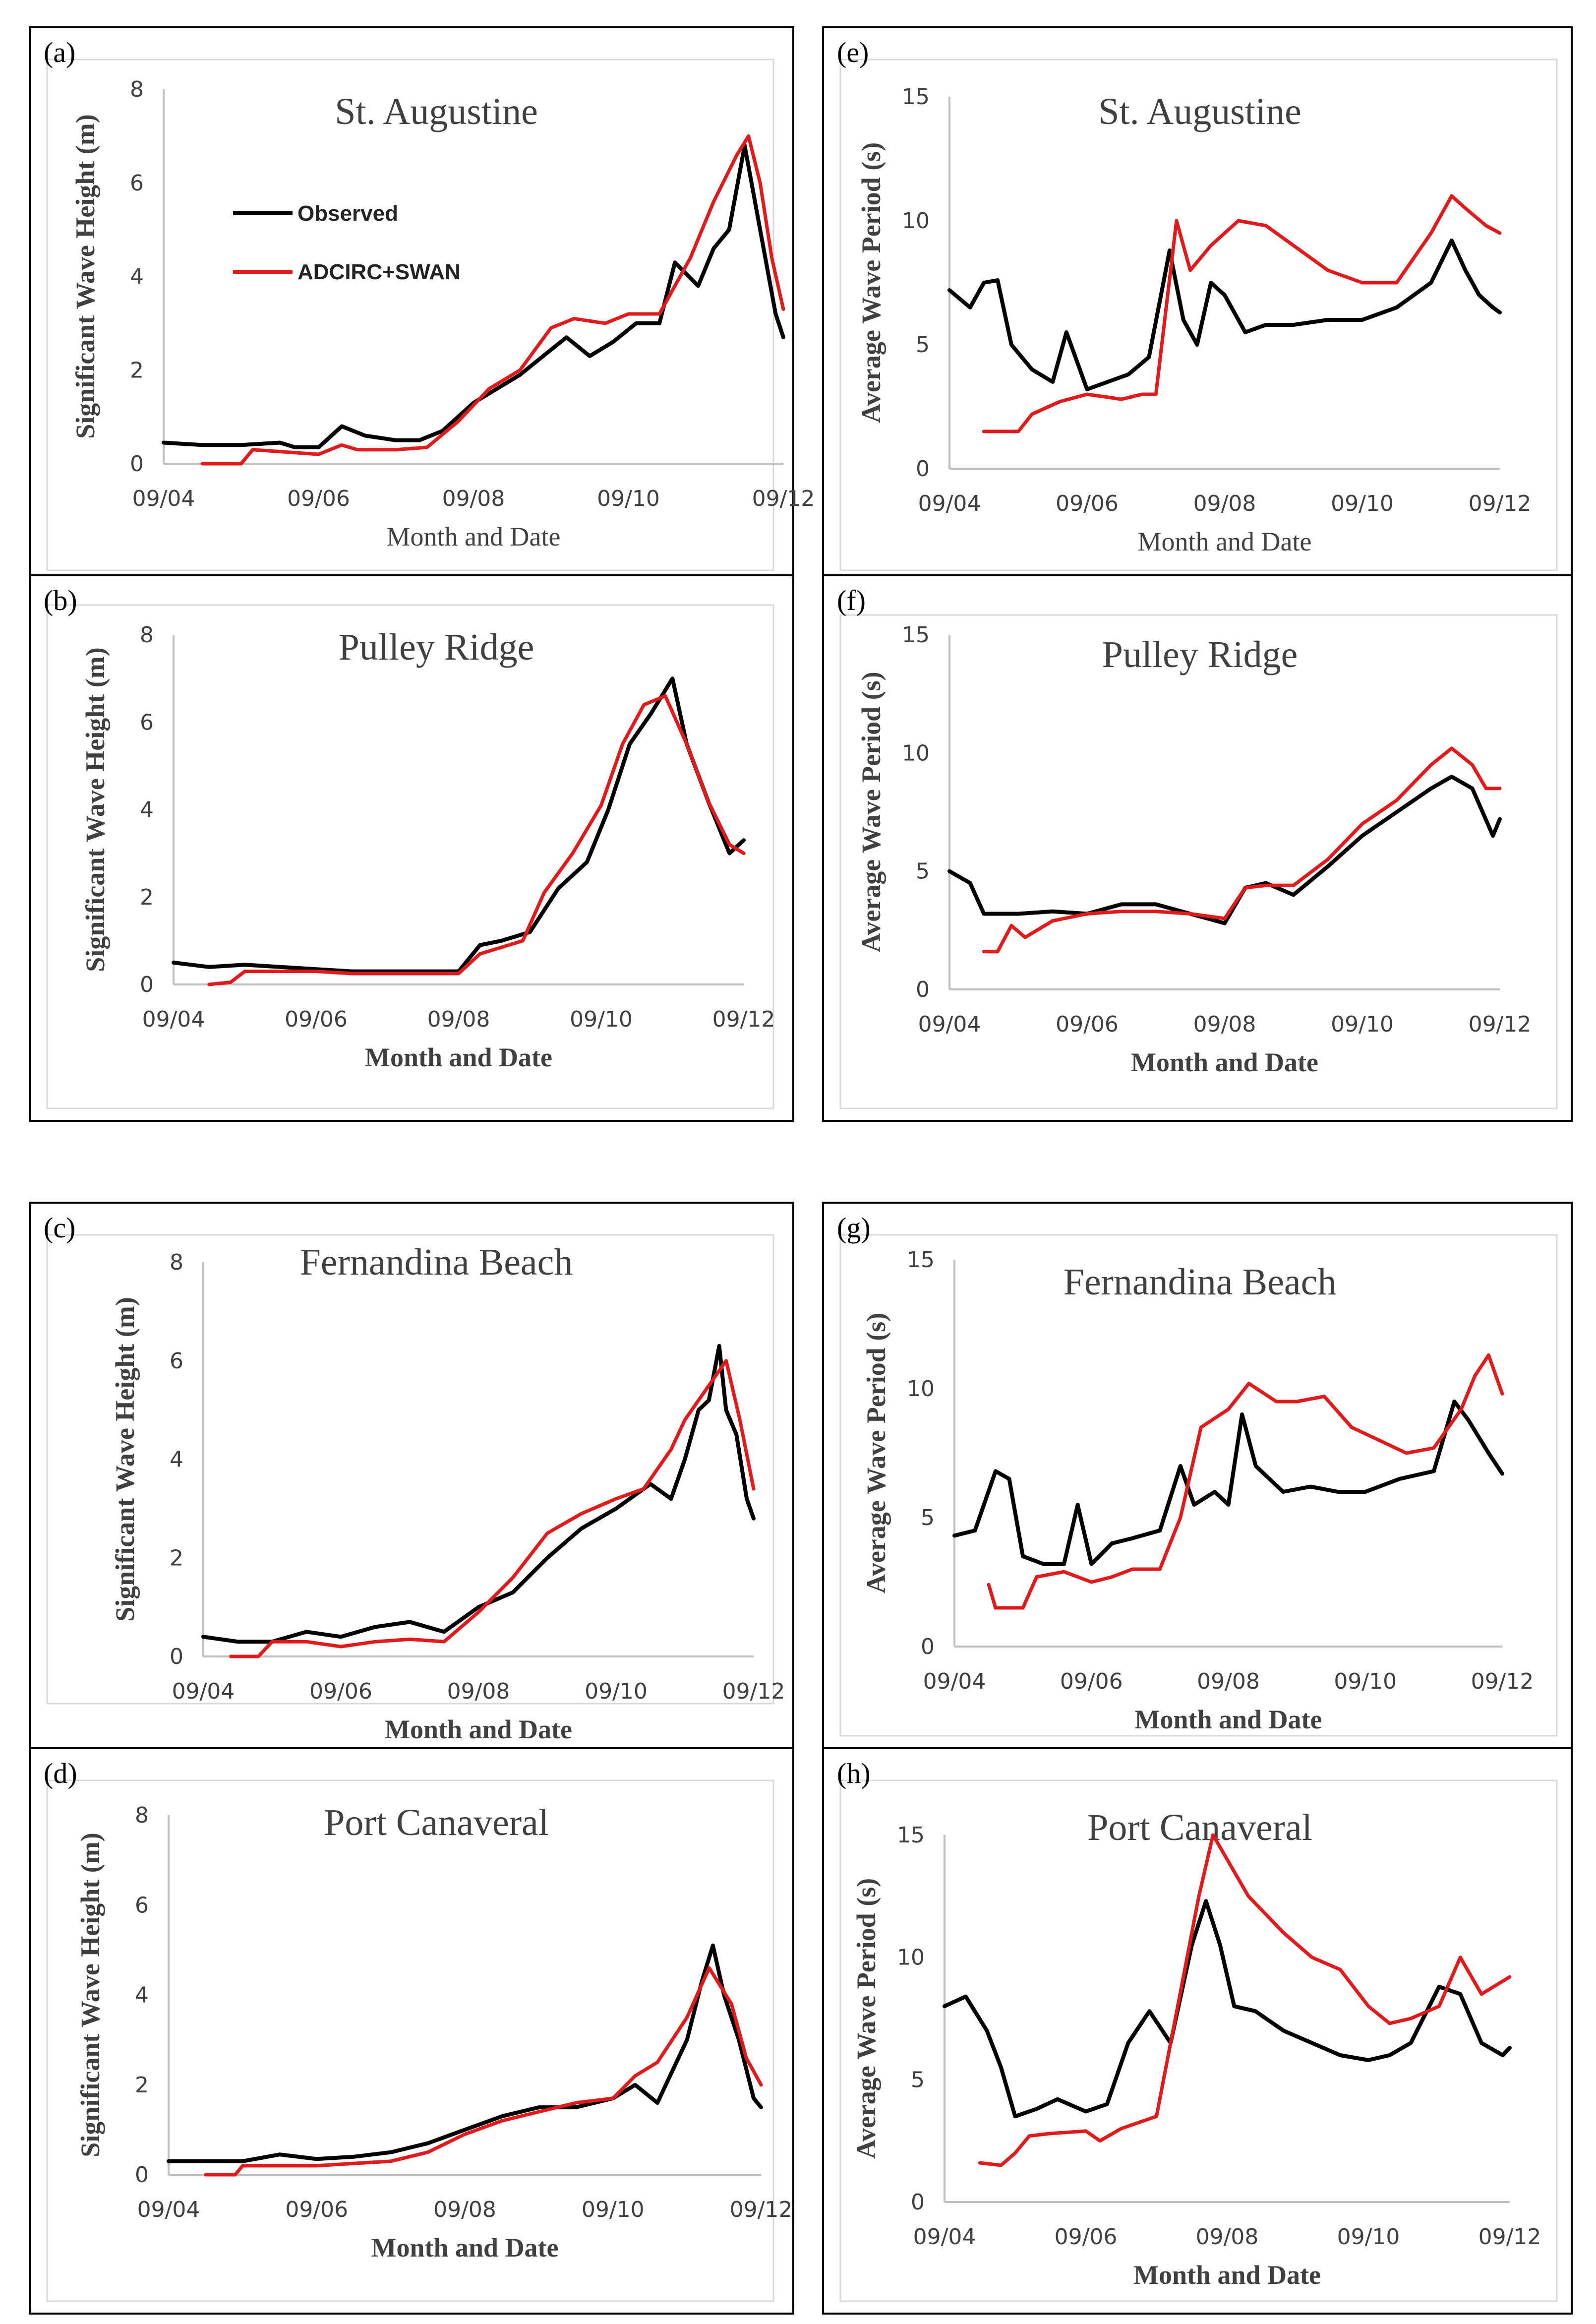  Describe the element at coordinates (59, 1228) in the screenshot. I see `panel-letter: (c)` at that location.